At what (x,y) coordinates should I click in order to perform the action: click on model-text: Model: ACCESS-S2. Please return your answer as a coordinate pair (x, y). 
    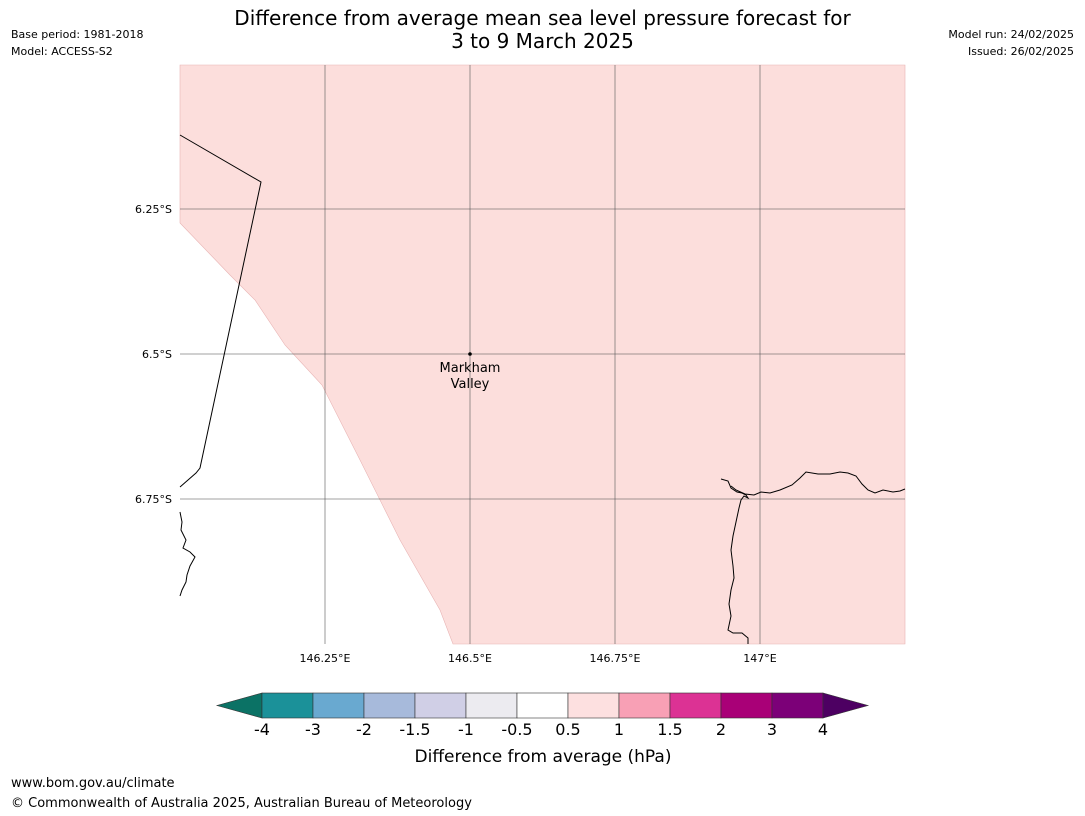
    Looking at the image, I should click on (62, 51).